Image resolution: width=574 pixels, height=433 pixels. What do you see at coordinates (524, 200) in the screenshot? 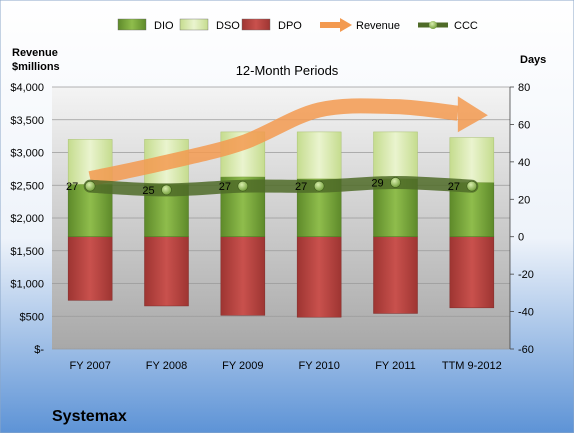
I see `right-tick-label: 20` at bounding box center [524, 200].